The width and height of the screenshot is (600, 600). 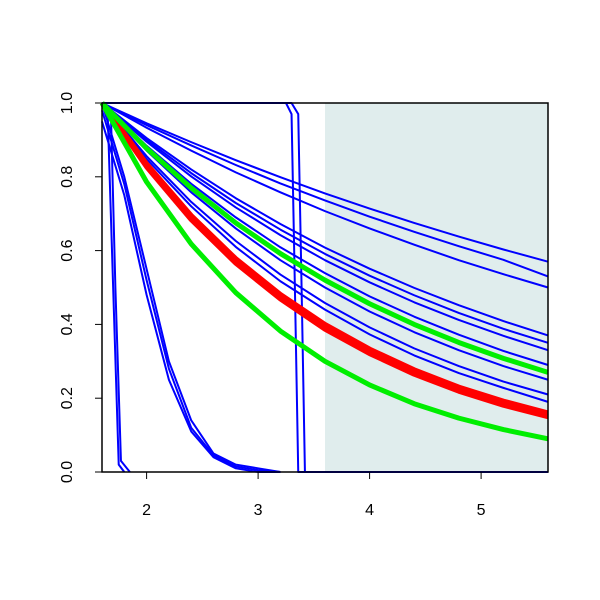 I want to click on x-tick-label: 2, so click(x=146, y=510).